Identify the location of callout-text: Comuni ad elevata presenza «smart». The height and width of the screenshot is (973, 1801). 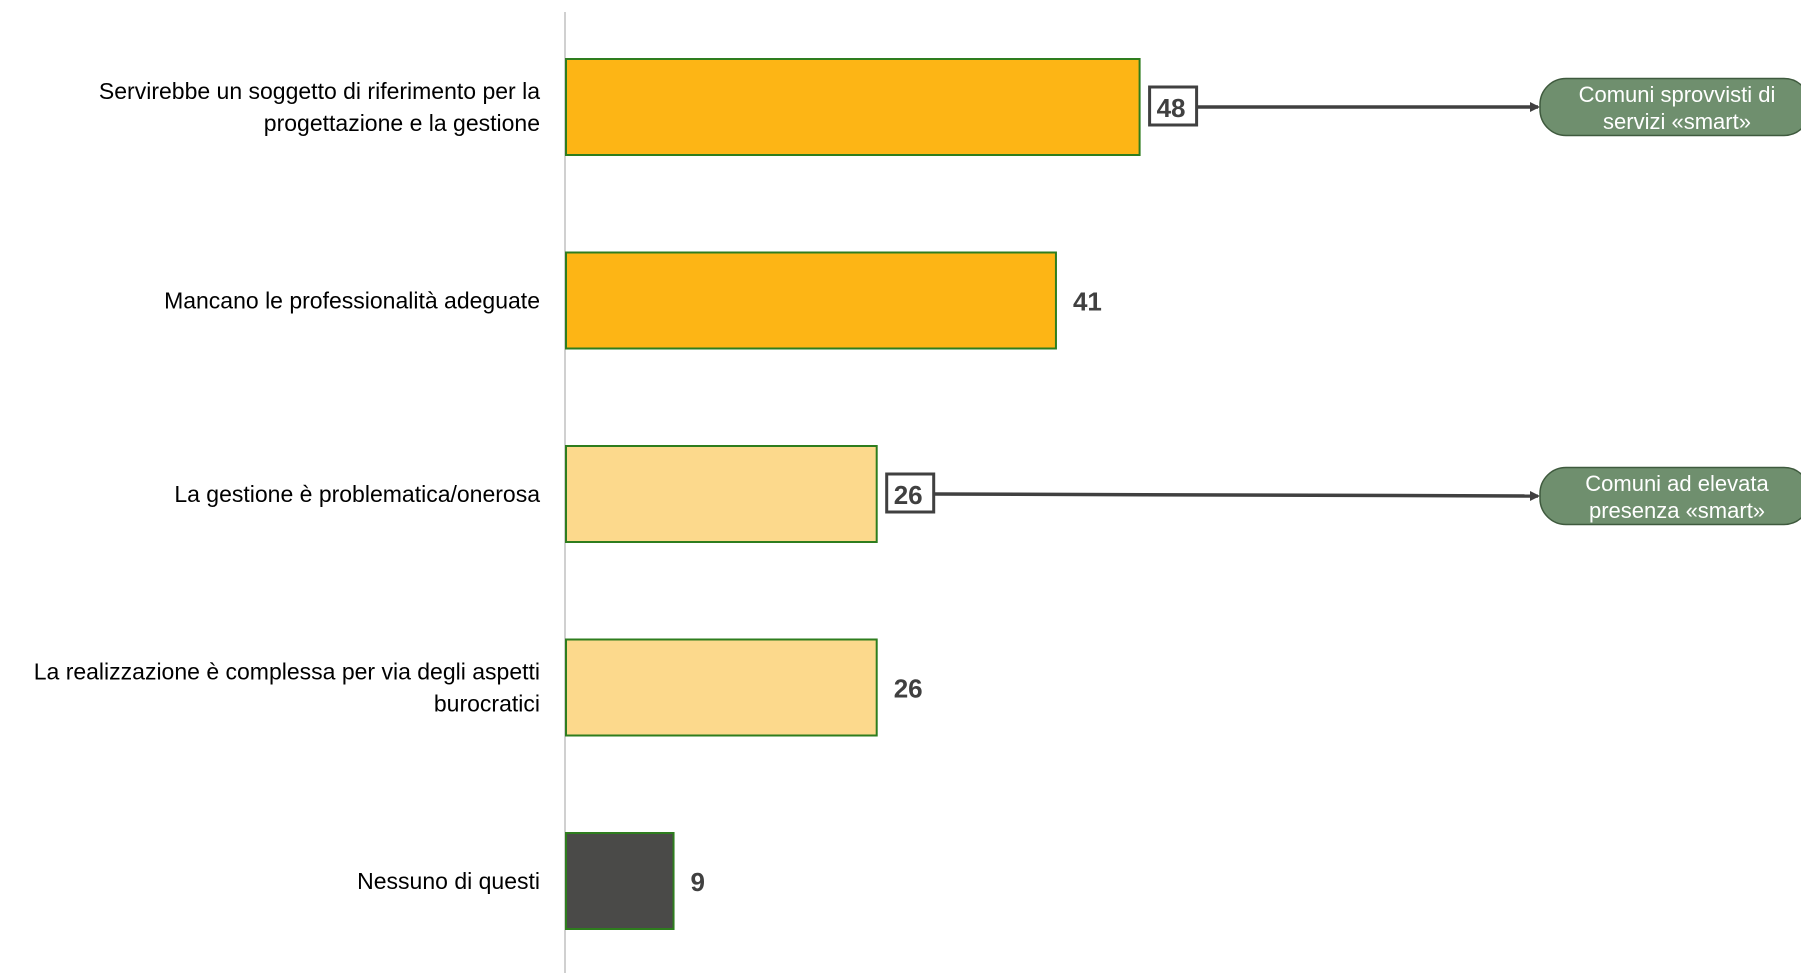
(1677, 497).